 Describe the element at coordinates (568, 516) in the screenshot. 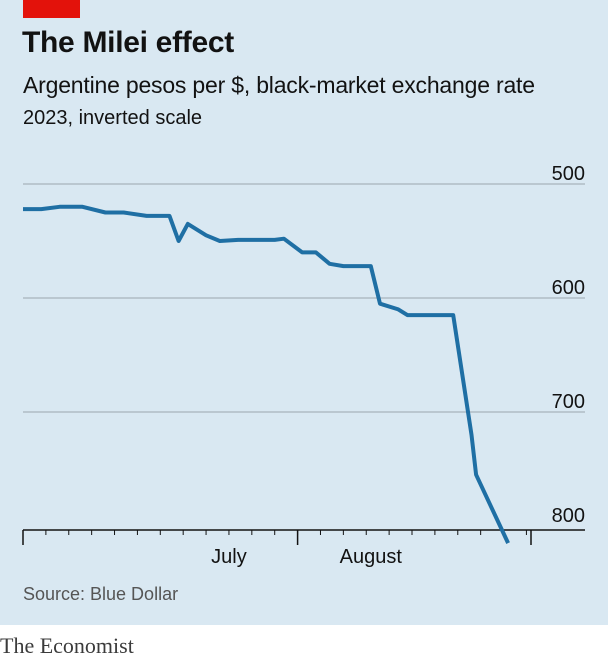

I see `y-tick-label: 800` at that location.